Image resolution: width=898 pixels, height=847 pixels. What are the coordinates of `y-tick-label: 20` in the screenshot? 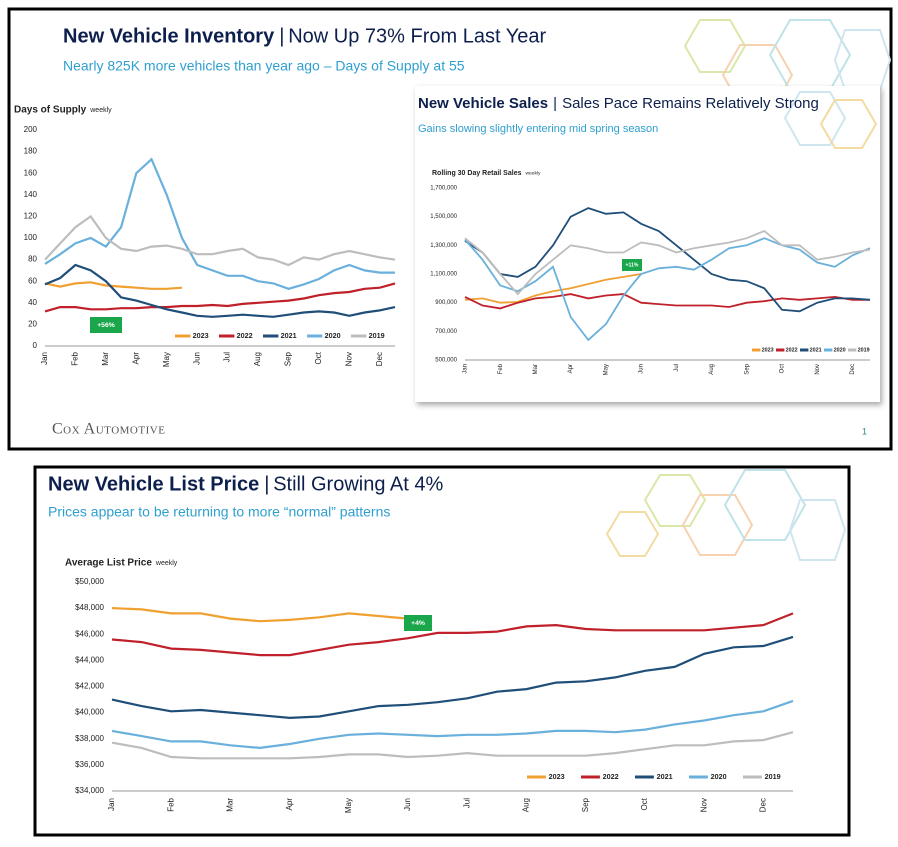 It's located at (32, 324).